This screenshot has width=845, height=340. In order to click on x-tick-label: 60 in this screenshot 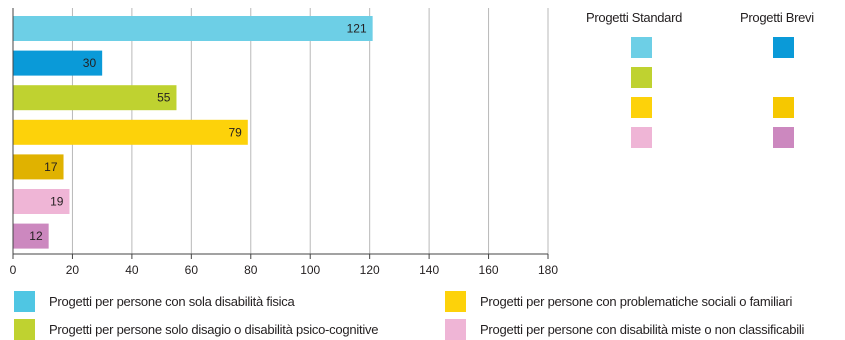, I will do `click(192, 270)`.